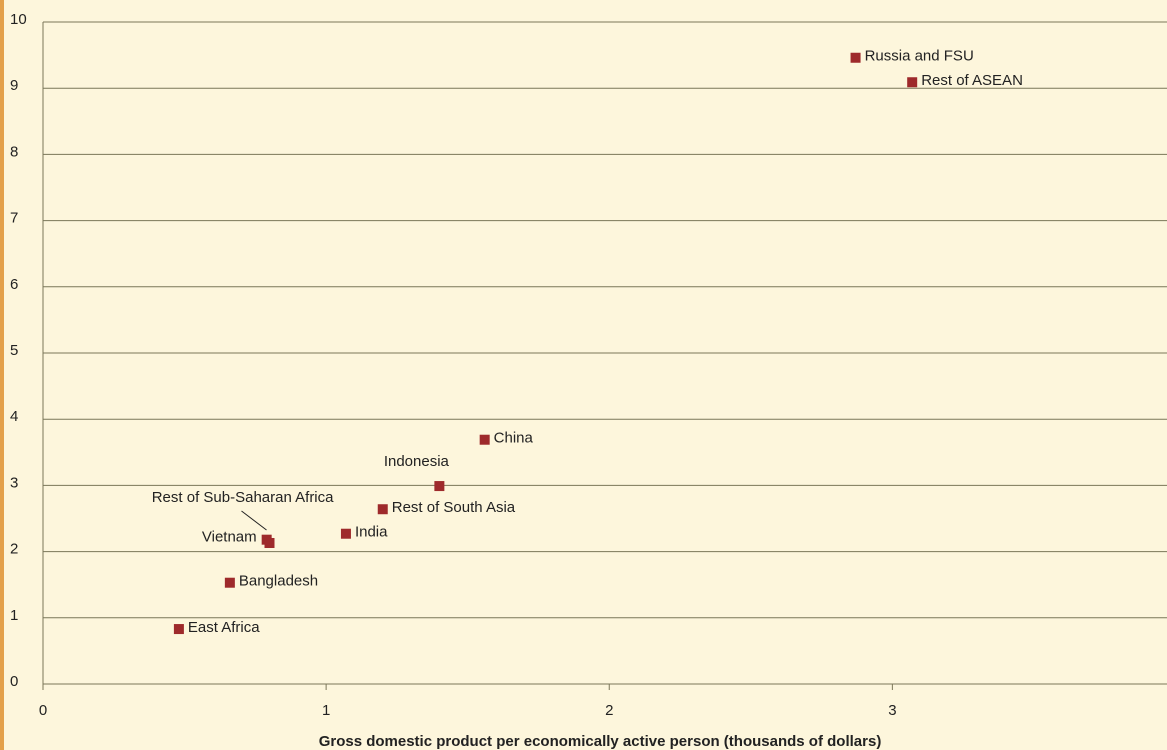  Describe the element at coordinates (14, 549) in the screenshot. I see `y-tick-label: 2` at that location.